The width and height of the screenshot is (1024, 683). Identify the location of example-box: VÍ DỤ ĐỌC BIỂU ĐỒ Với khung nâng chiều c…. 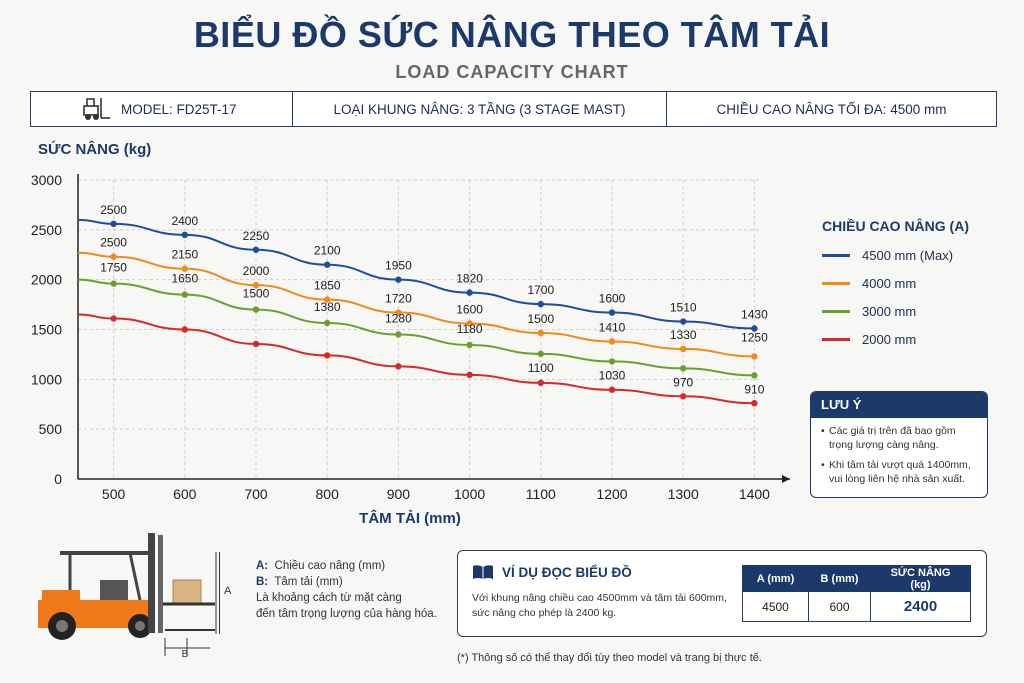
(722, 593).